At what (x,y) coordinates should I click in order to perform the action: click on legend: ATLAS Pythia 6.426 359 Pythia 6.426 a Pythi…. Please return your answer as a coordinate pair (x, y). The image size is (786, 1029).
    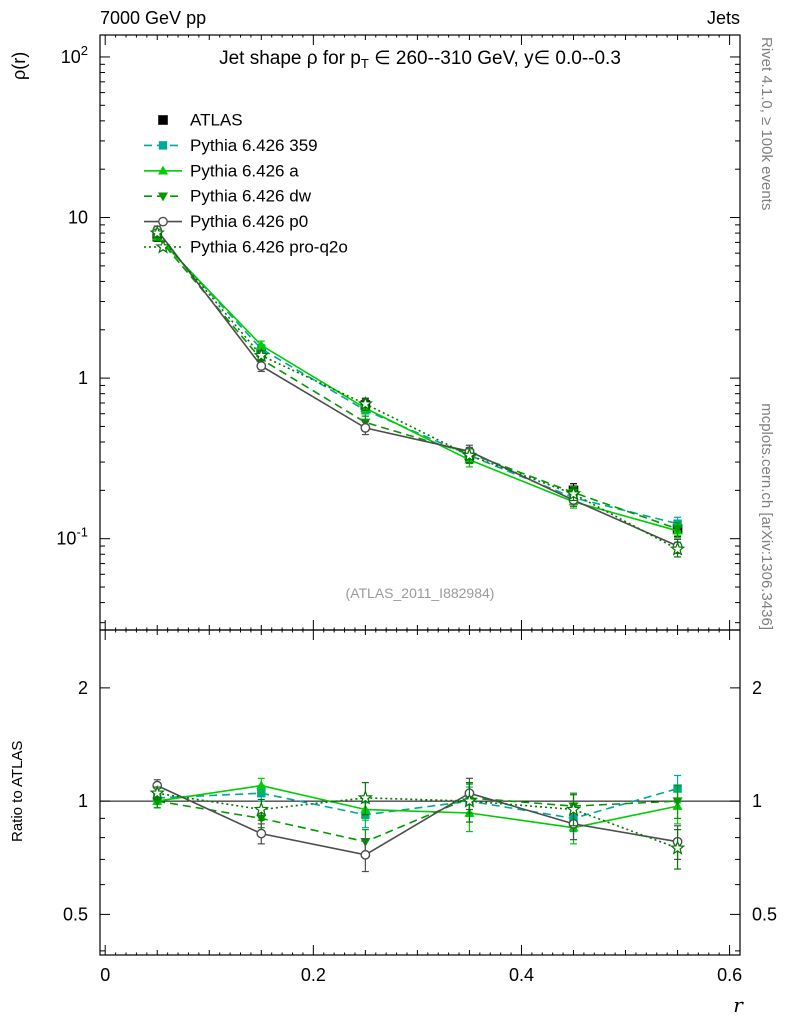
    Looking at the image, I should click on (246, 184).